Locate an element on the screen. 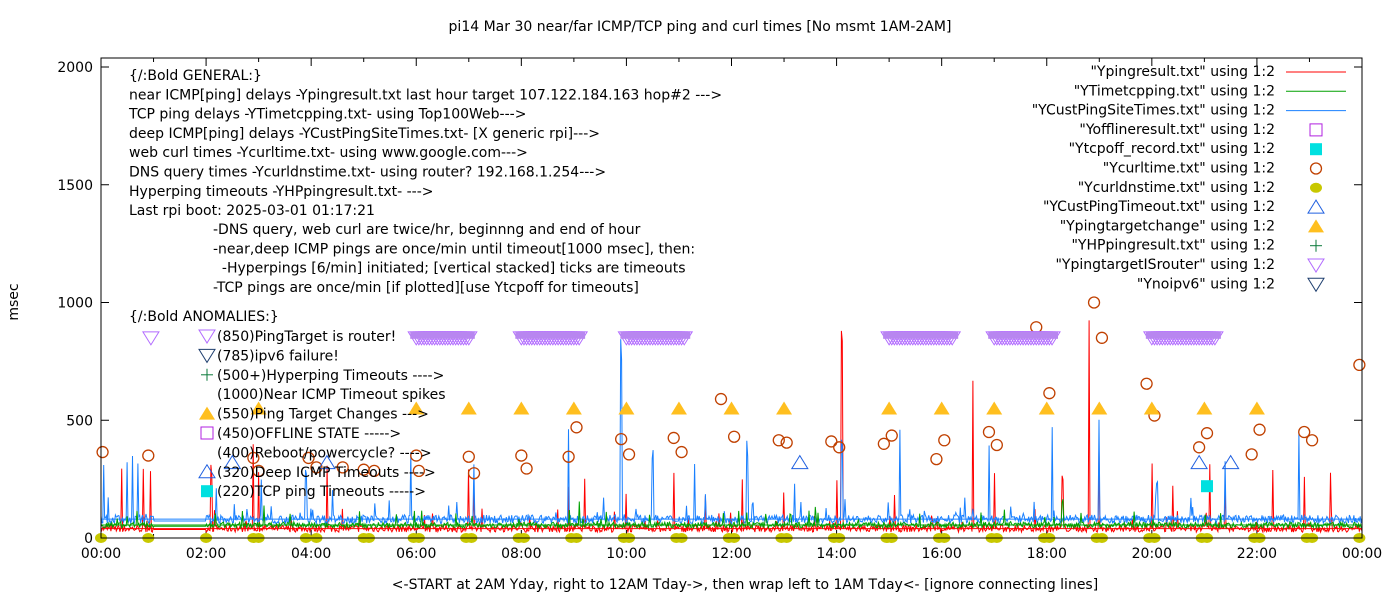 This screenshot has height=600, width=1400. x-tick-label: 00:00 is located at coordinates (101, 554).